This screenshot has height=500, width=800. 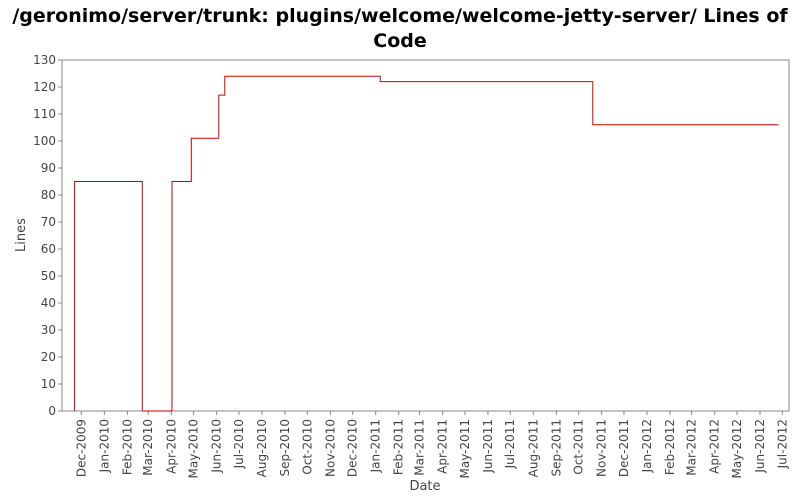 What do you see at coordinates (48, 276) in the screenshot?
I see `y-tick-label: 50` at bounding box center [48, 276].